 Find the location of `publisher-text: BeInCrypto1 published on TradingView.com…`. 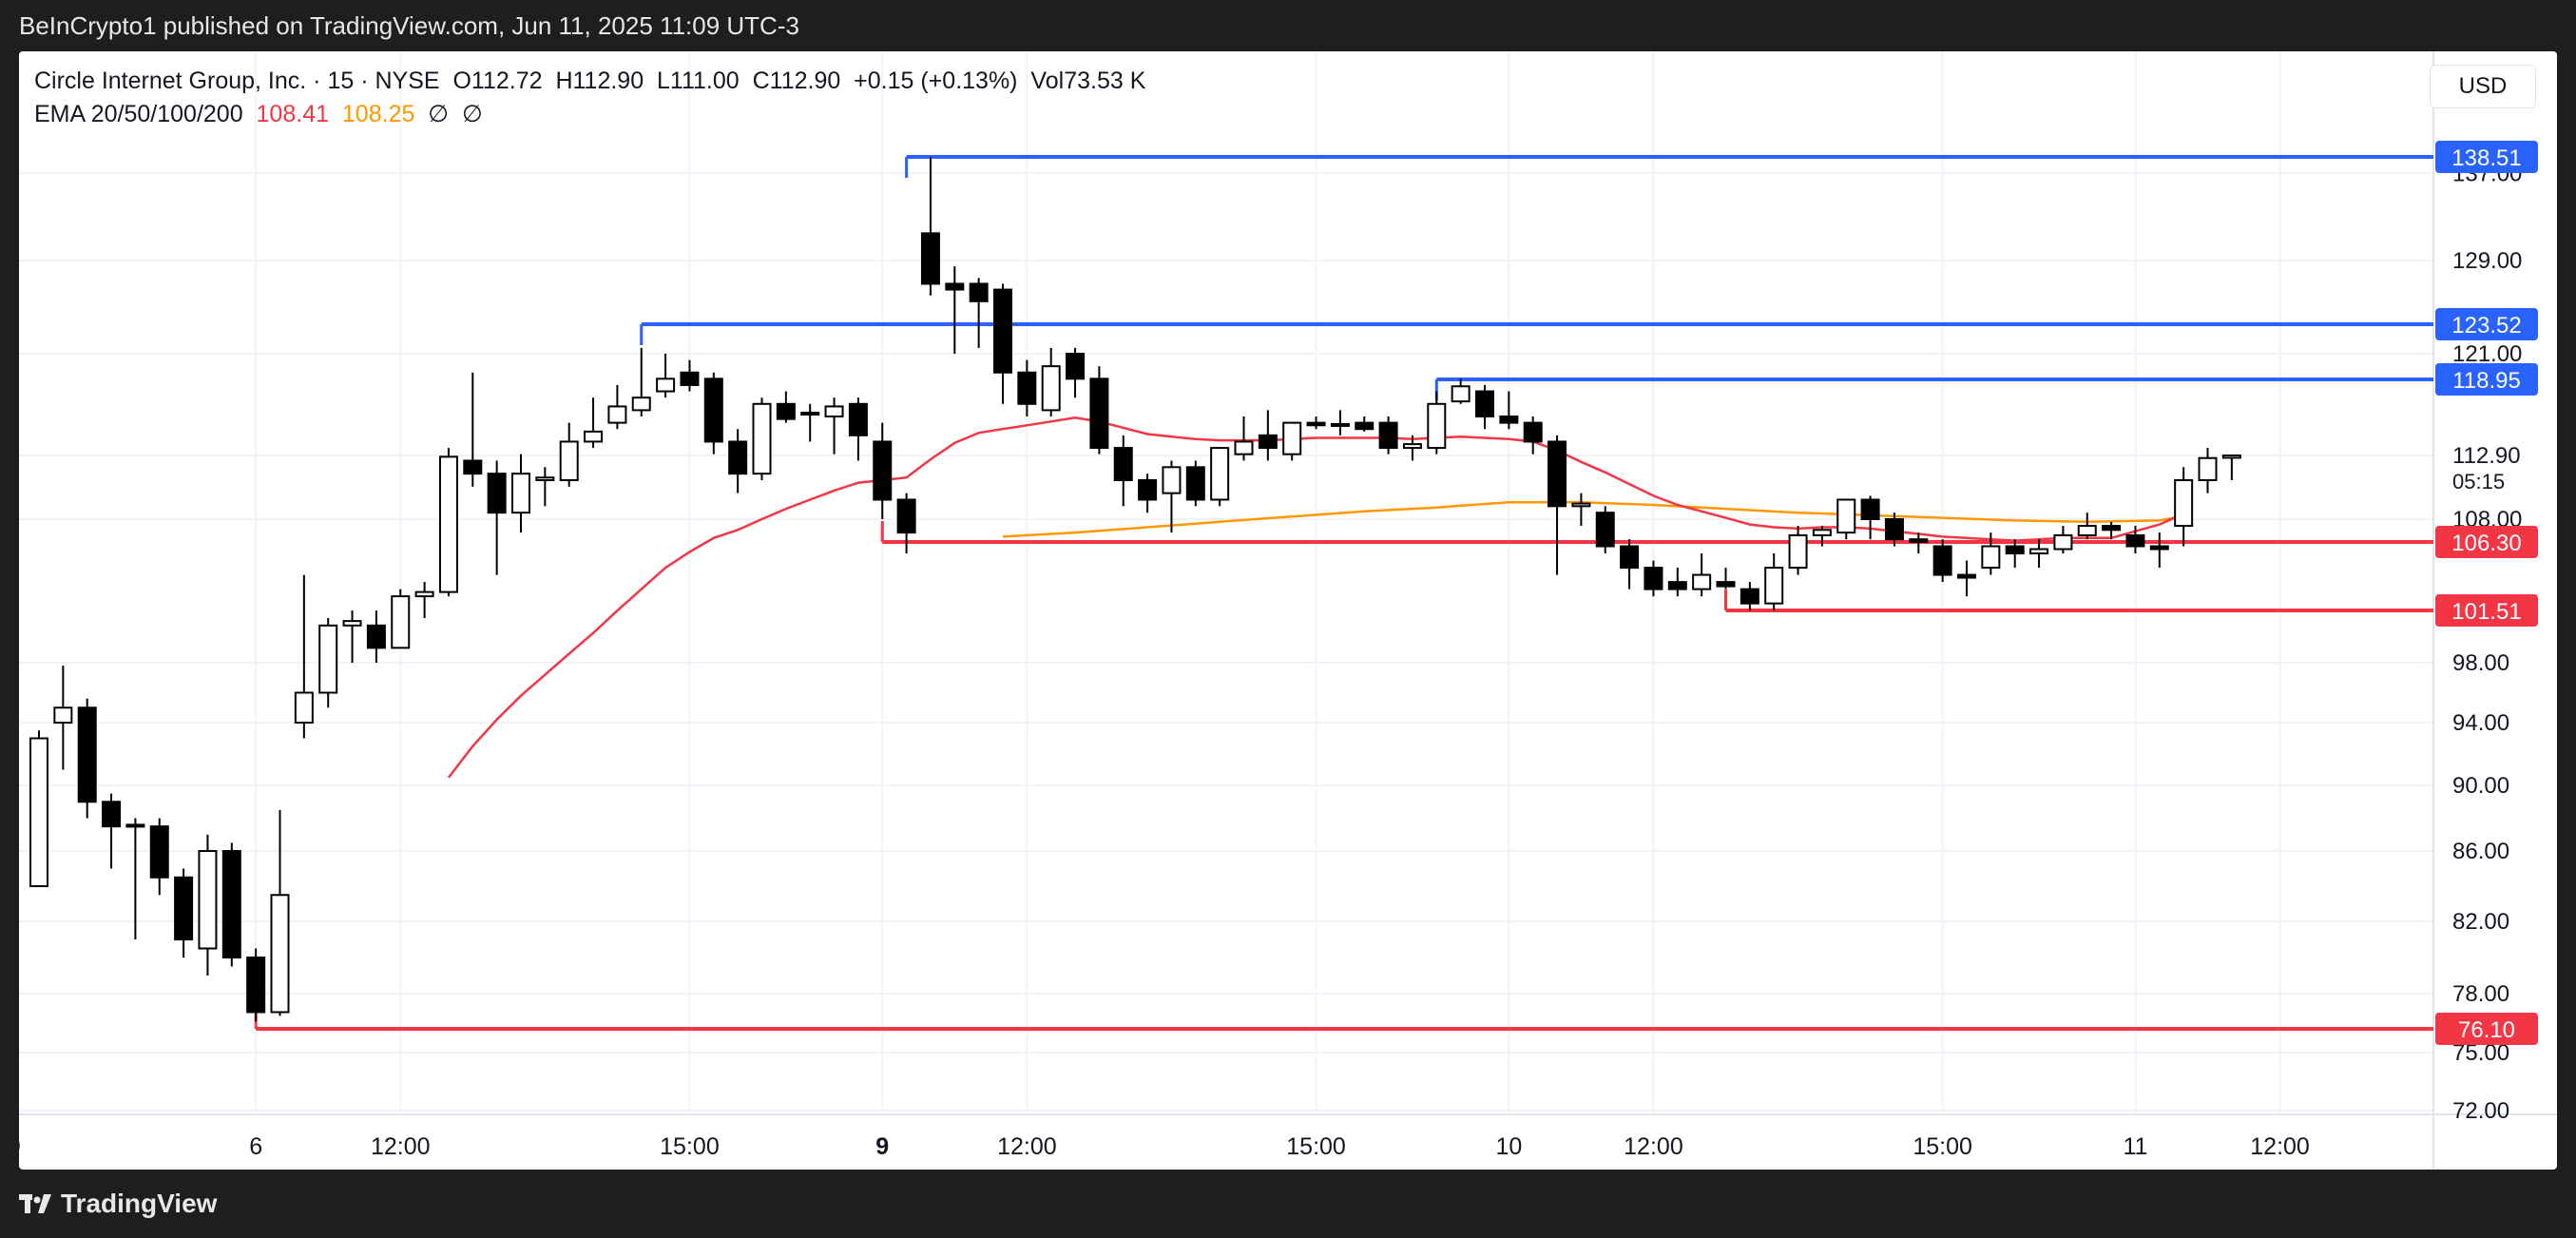

publisher-text: BeInCrypto1 published on TradingView.com… is located at coordinates (409, 26).